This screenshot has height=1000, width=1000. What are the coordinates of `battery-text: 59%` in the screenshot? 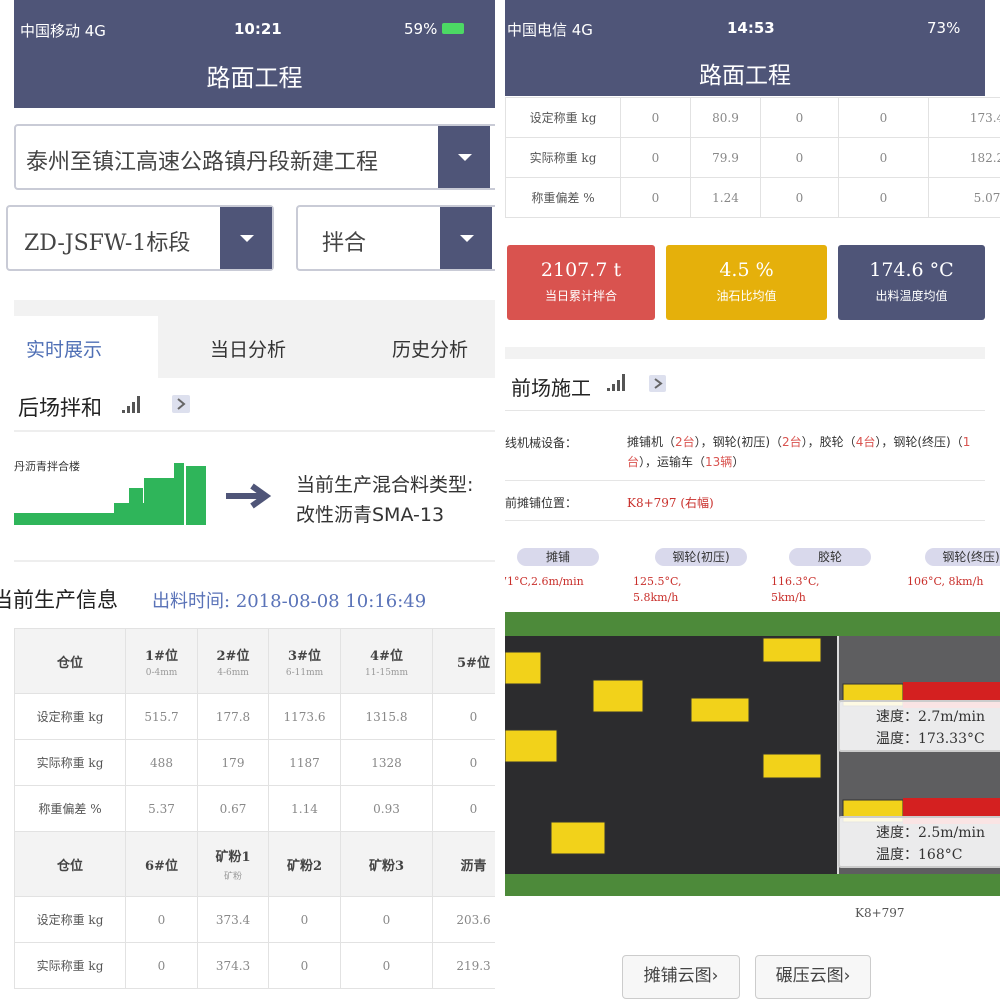 It's located at (421, 29).